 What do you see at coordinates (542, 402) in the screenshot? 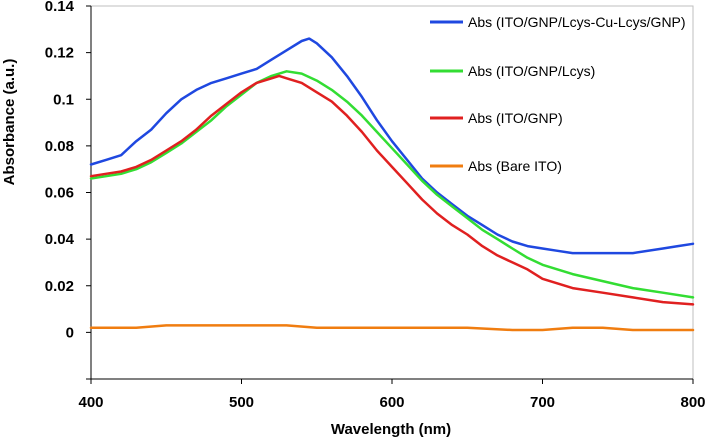
I see `x-tick-label: 700` at bounding box center [542, 402].